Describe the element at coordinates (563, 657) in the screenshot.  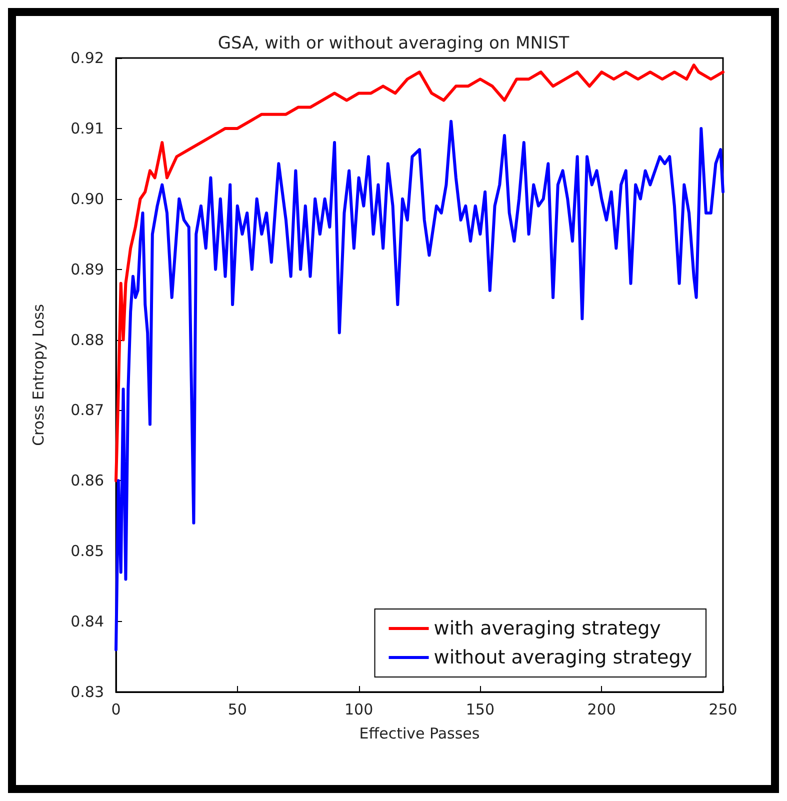
I see `legend-label: without averaging strategy` at that location.